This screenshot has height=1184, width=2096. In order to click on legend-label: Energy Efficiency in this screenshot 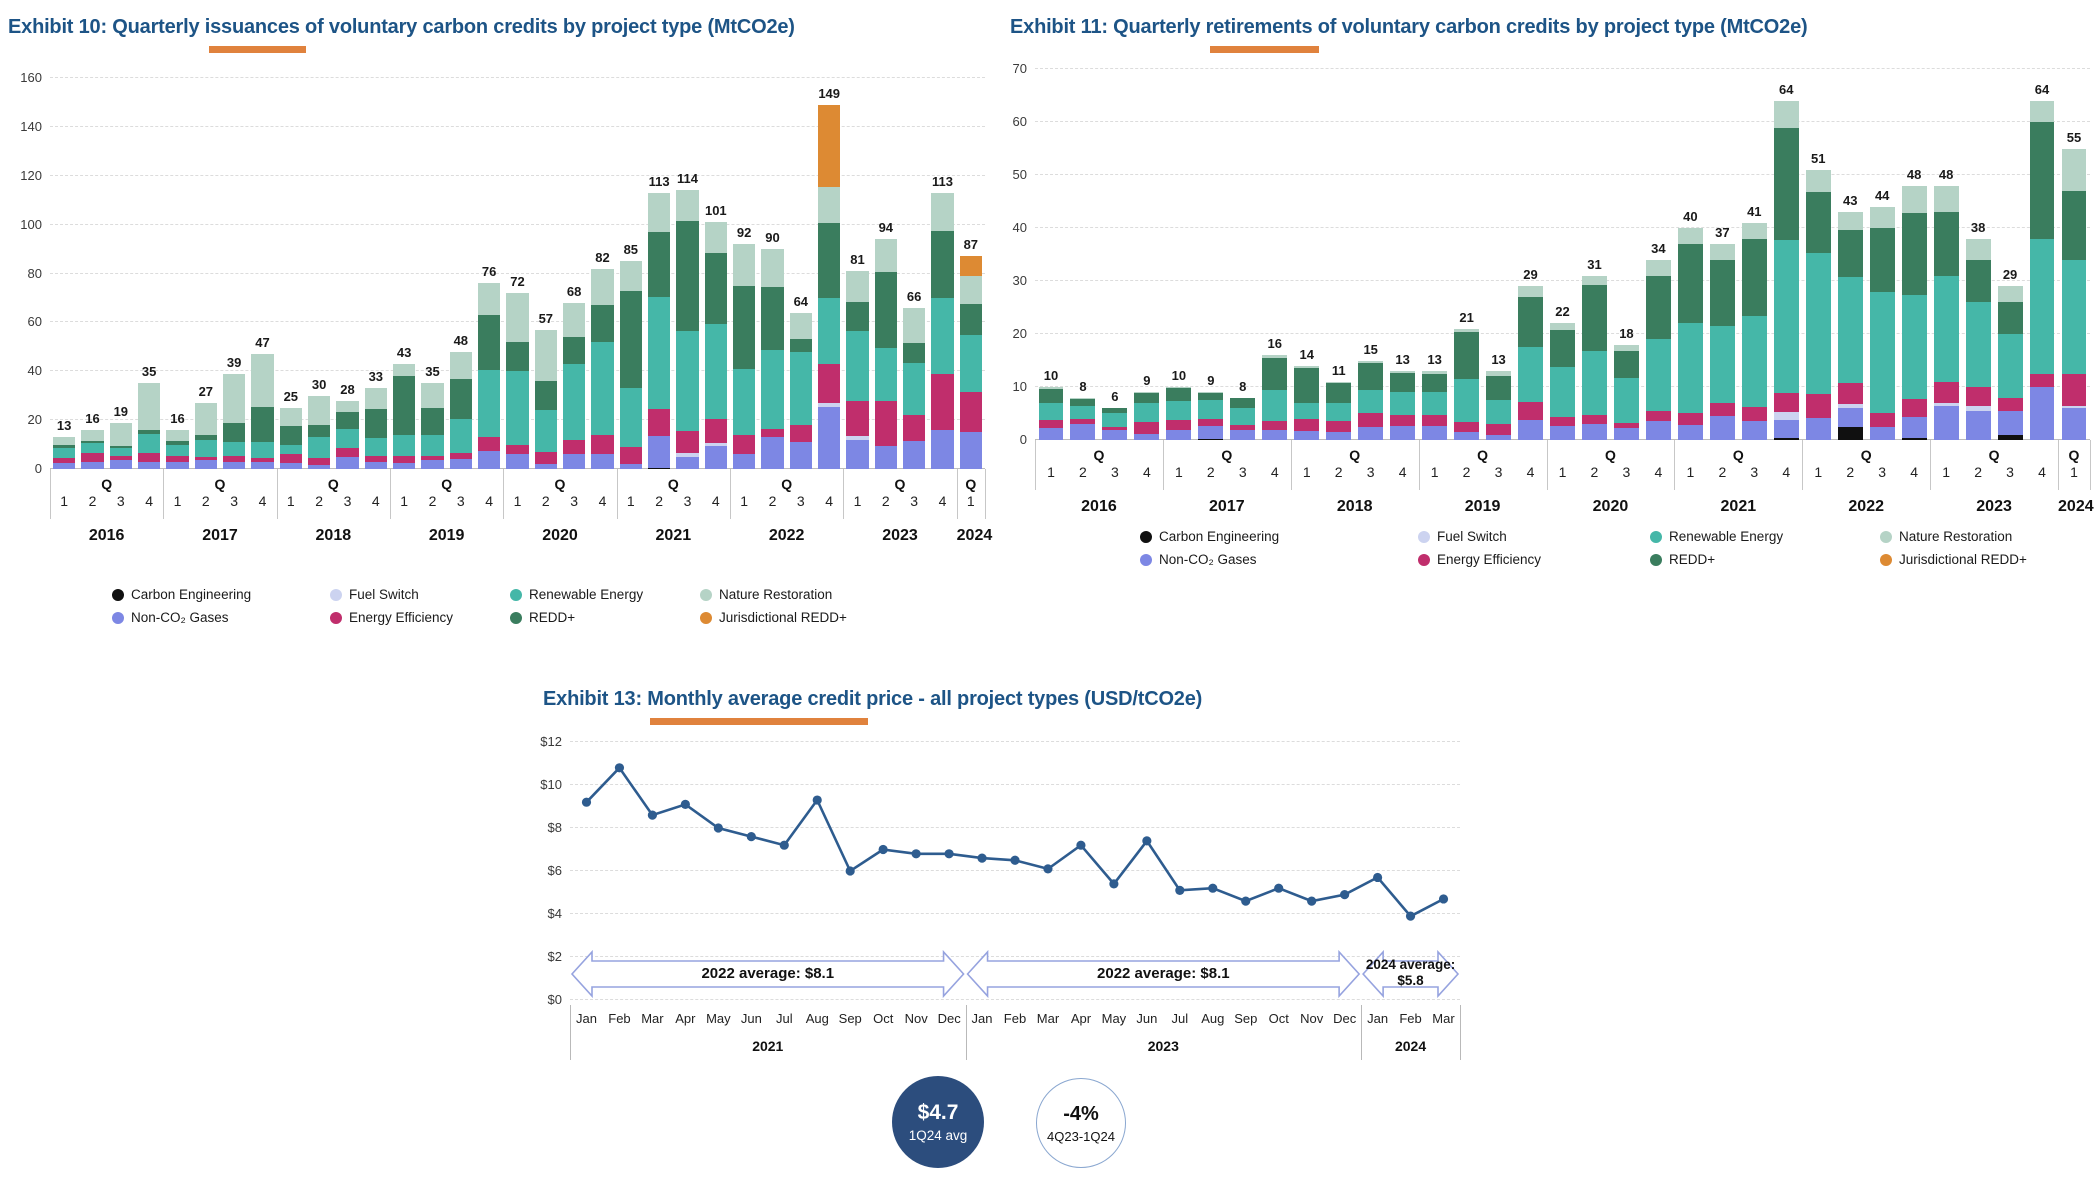, I will do `click(401, 617)`.